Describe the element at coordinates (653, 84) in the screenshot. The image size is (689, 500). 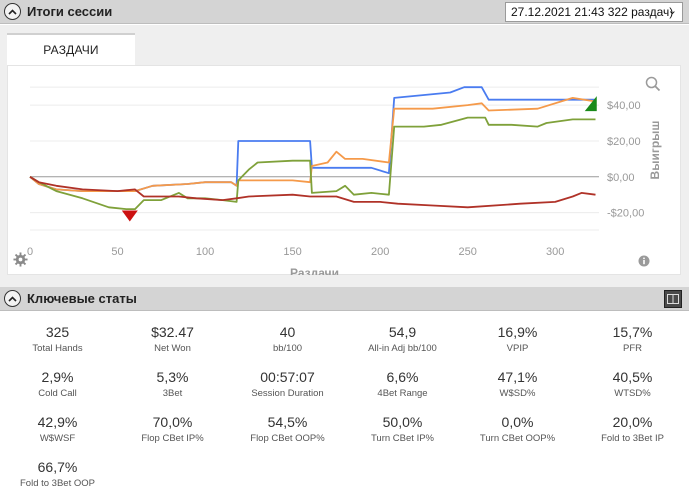
I see `zoom-icon` at that location.